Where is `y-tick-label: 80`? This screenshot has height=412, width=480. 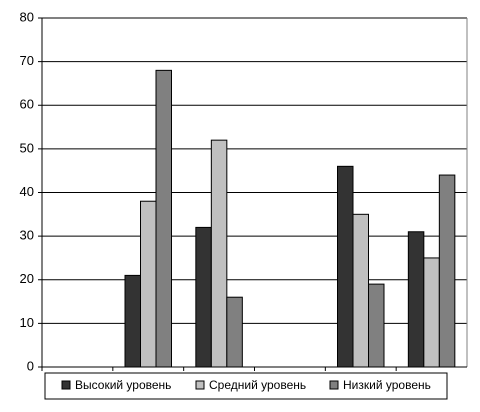
y-tick-label: 80 is located at coordinates (27, 16).